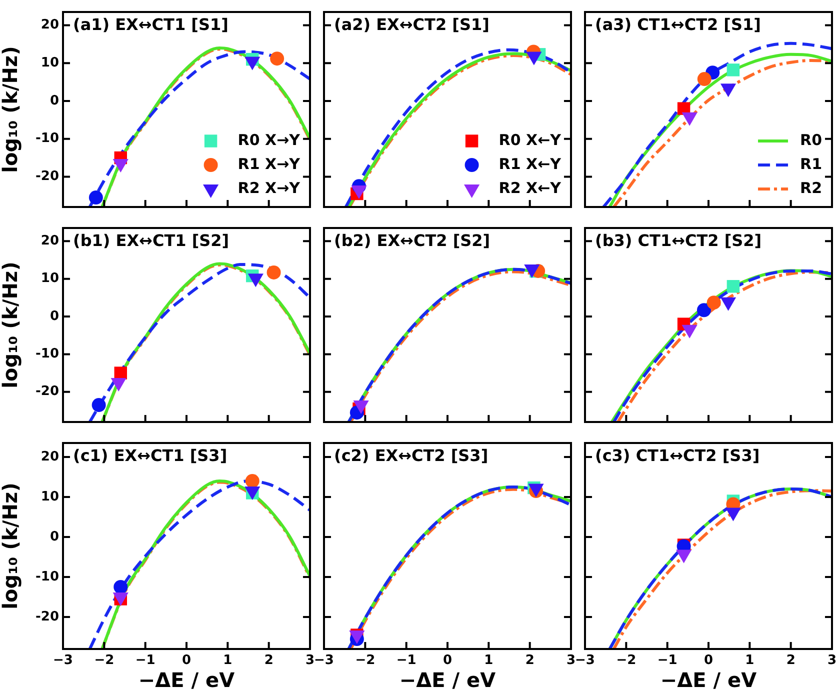 Image resolution: width=836 pixels, height=693 pixels. What do you see at coordinates (411, 456) in the screenshot?
I see `annotation: (c2) EX↔CT2 [S3]` at bounding box center [411, 456].